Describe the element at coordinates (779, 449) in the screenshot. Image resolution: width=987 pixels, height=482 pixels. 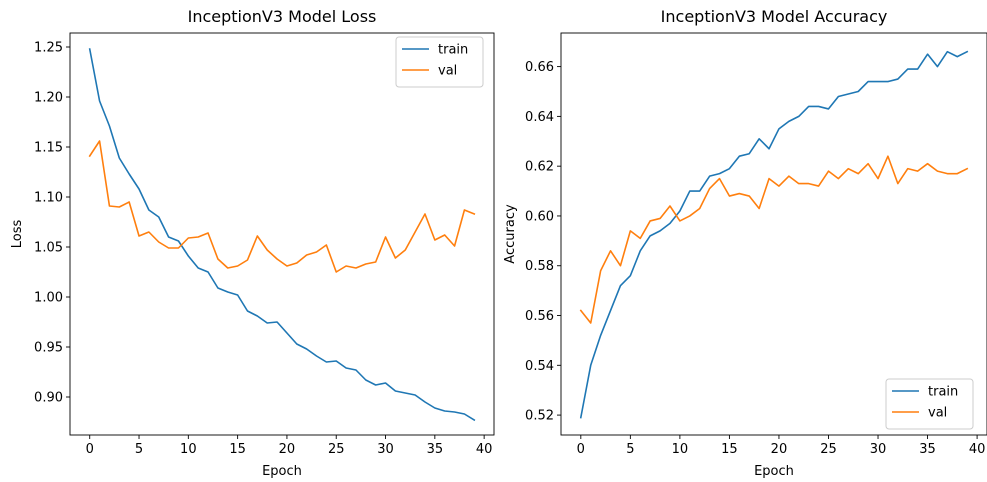
I see `accuracy-x-tick-label: 20` at that location.